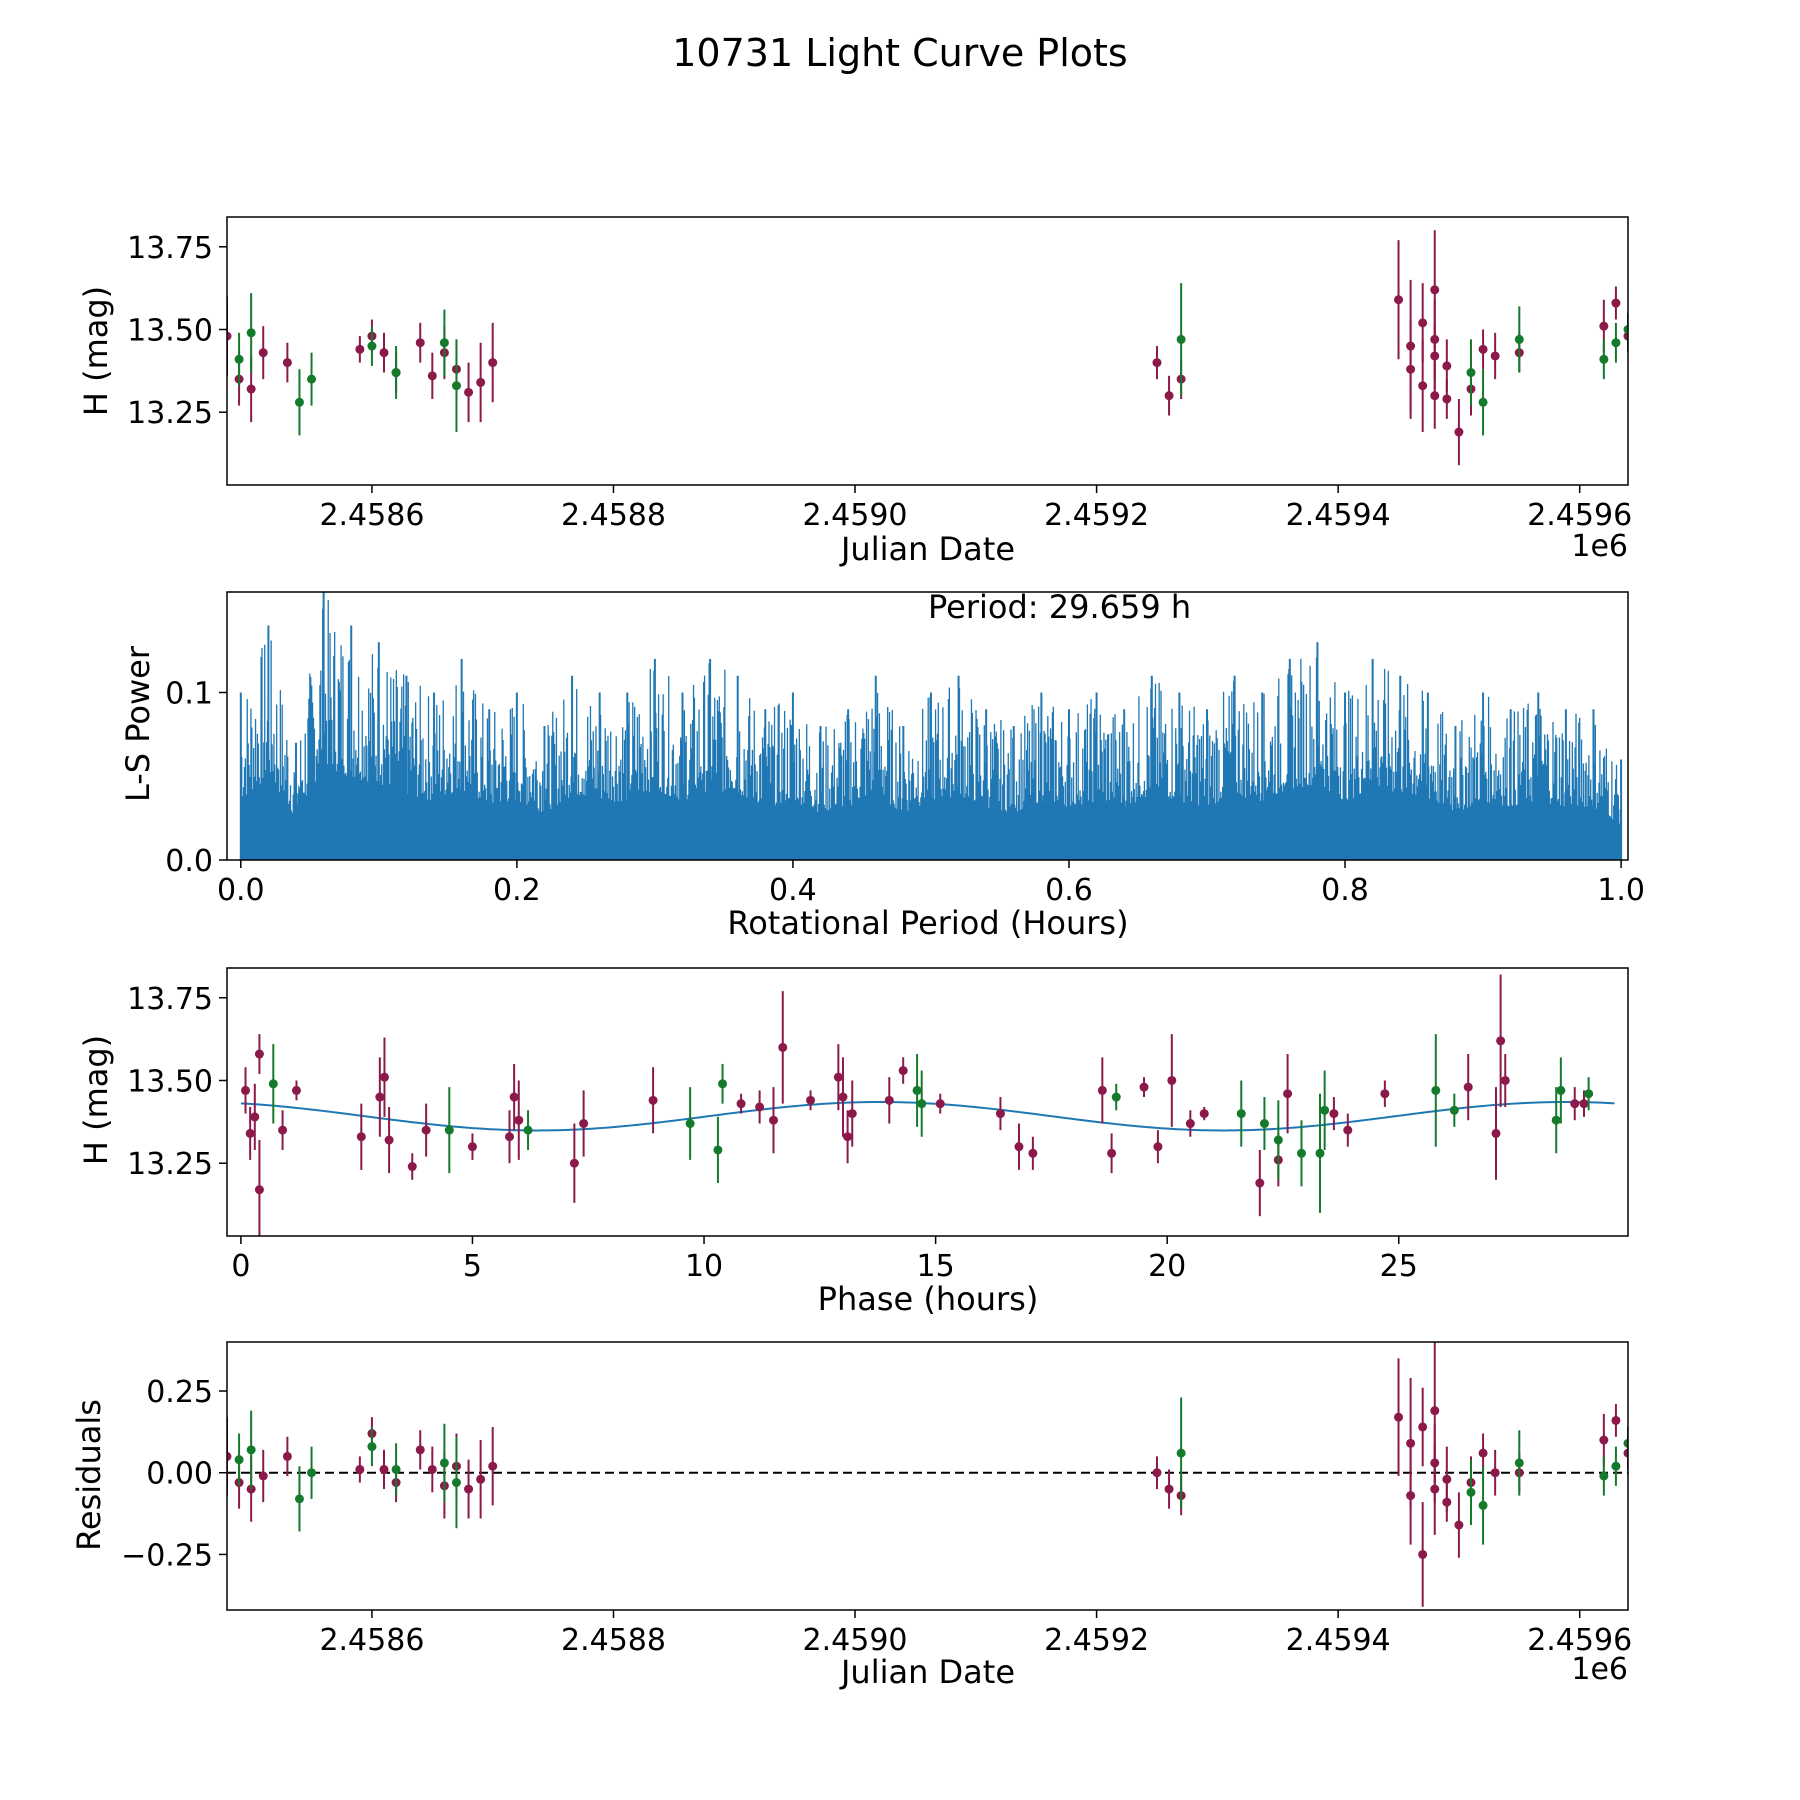  Describe the element at coordinates (170, 999) in the screenshot. I see `y-tick-label: 13.75` at that location.